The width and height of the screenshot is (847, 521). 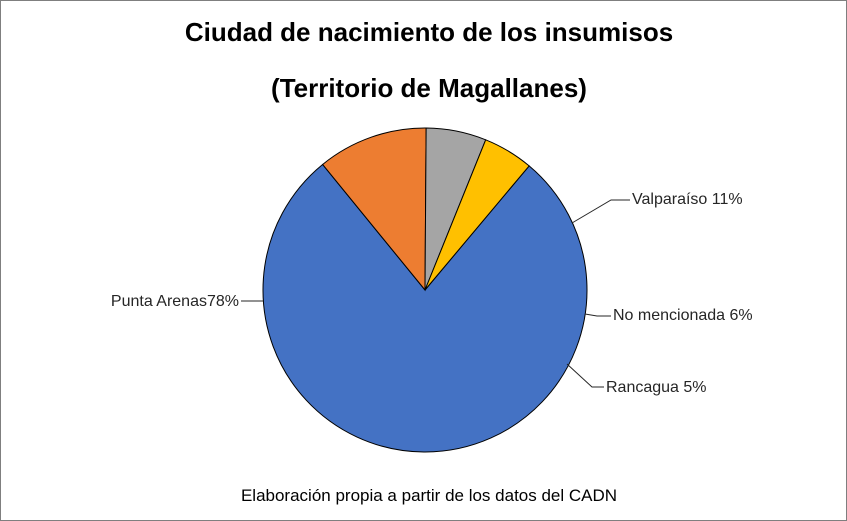 I want to click on pie-slice-rancagua, so click(x=477, y=215).